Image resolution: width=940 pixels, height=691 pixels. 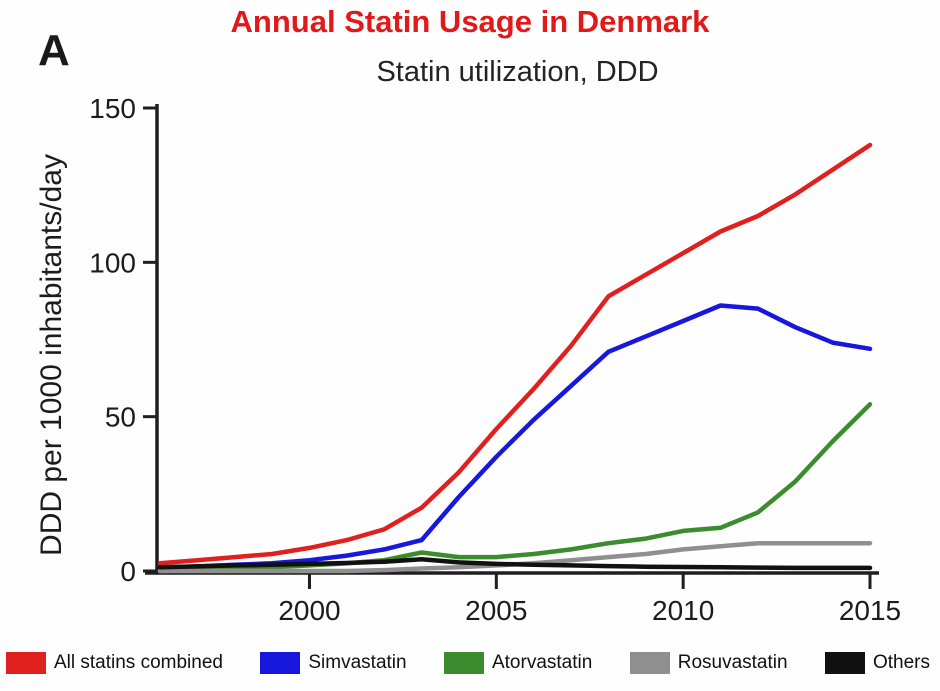 I want to click on legend-swatch-rosuvastatin, so click(x=649, y=663).